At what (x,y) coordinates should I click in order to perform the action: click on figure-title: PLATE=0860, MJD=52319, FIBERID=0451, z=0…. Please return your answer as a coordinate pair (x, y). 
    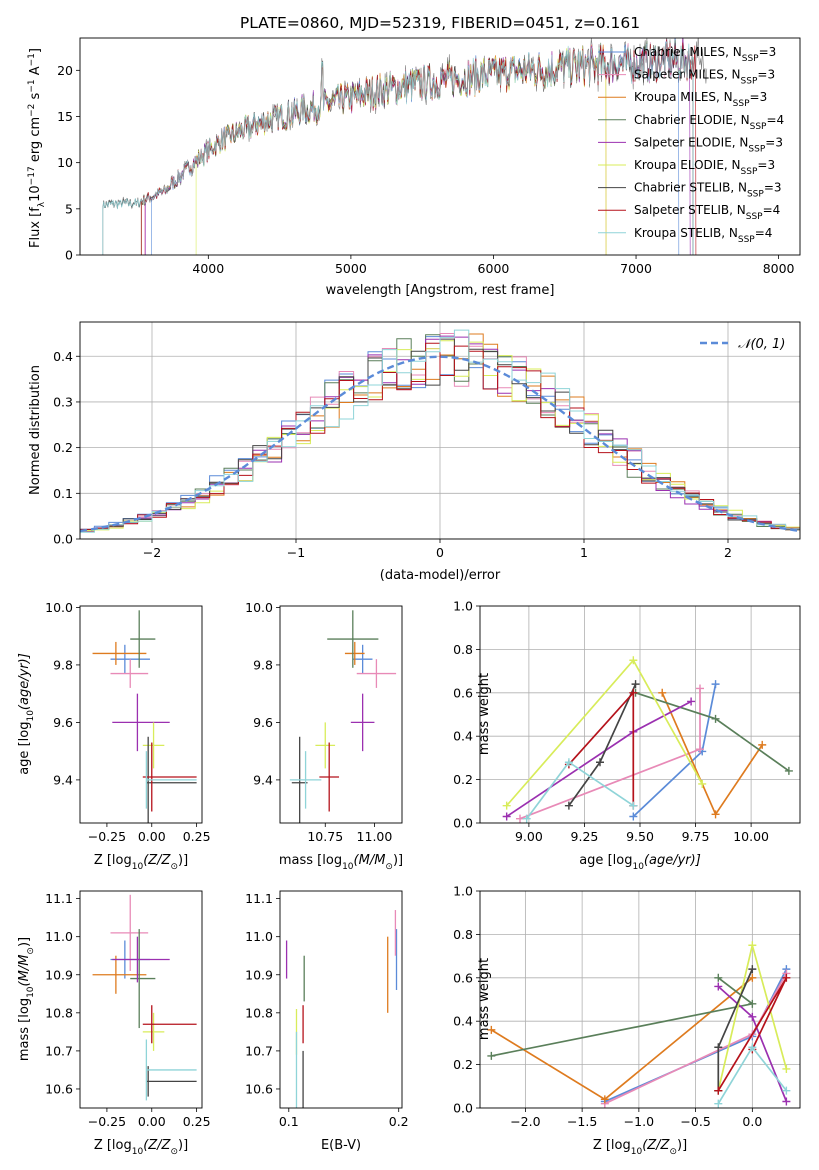
    Looking at the image, I should click on (440, 23).